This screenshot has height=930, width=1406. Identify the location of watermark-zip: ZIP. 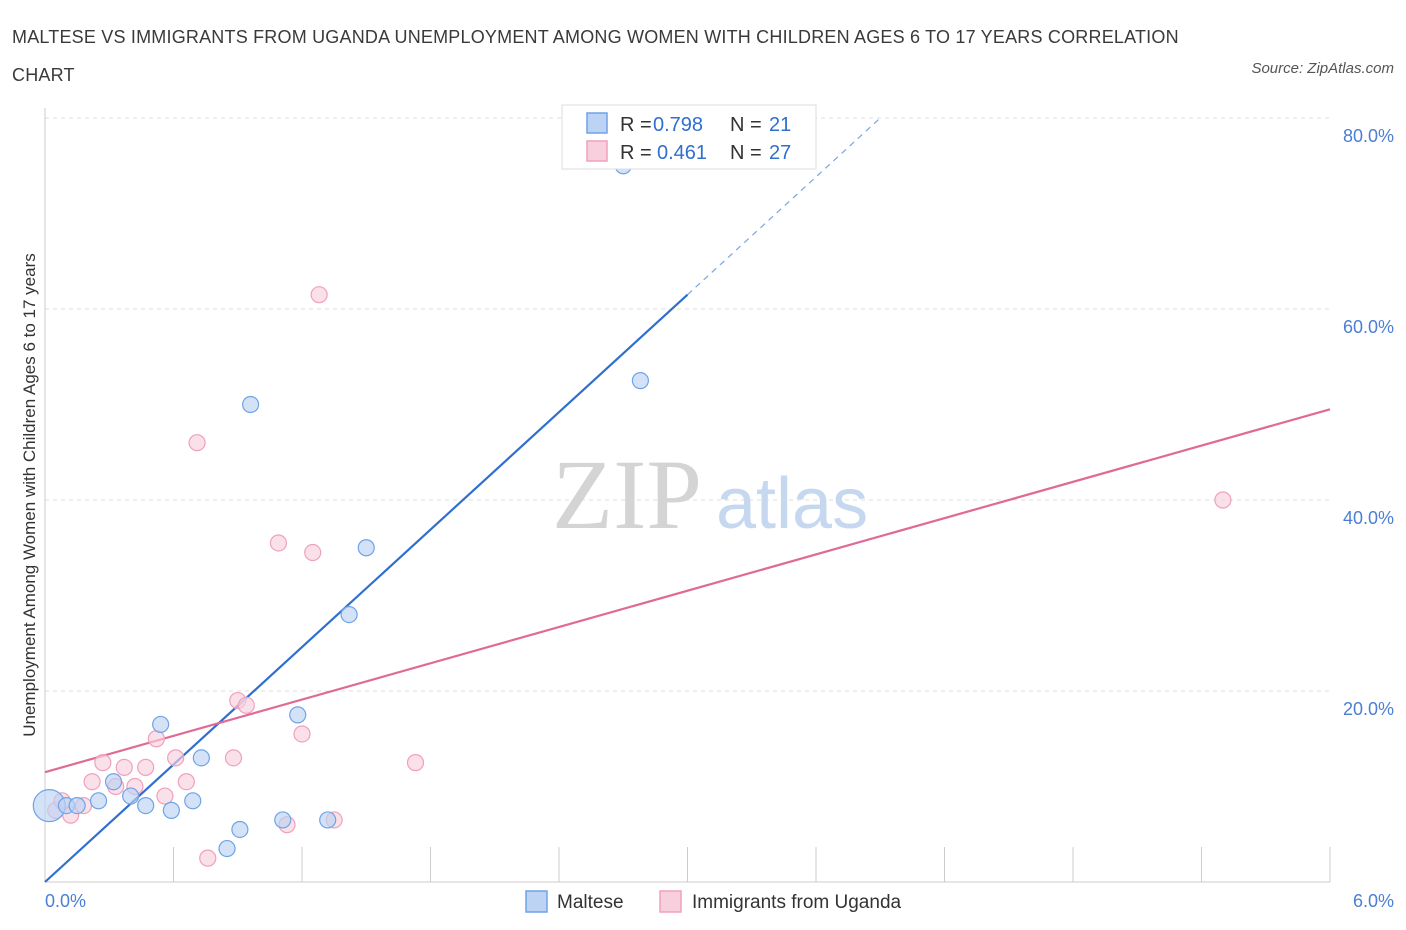
(627, 494).